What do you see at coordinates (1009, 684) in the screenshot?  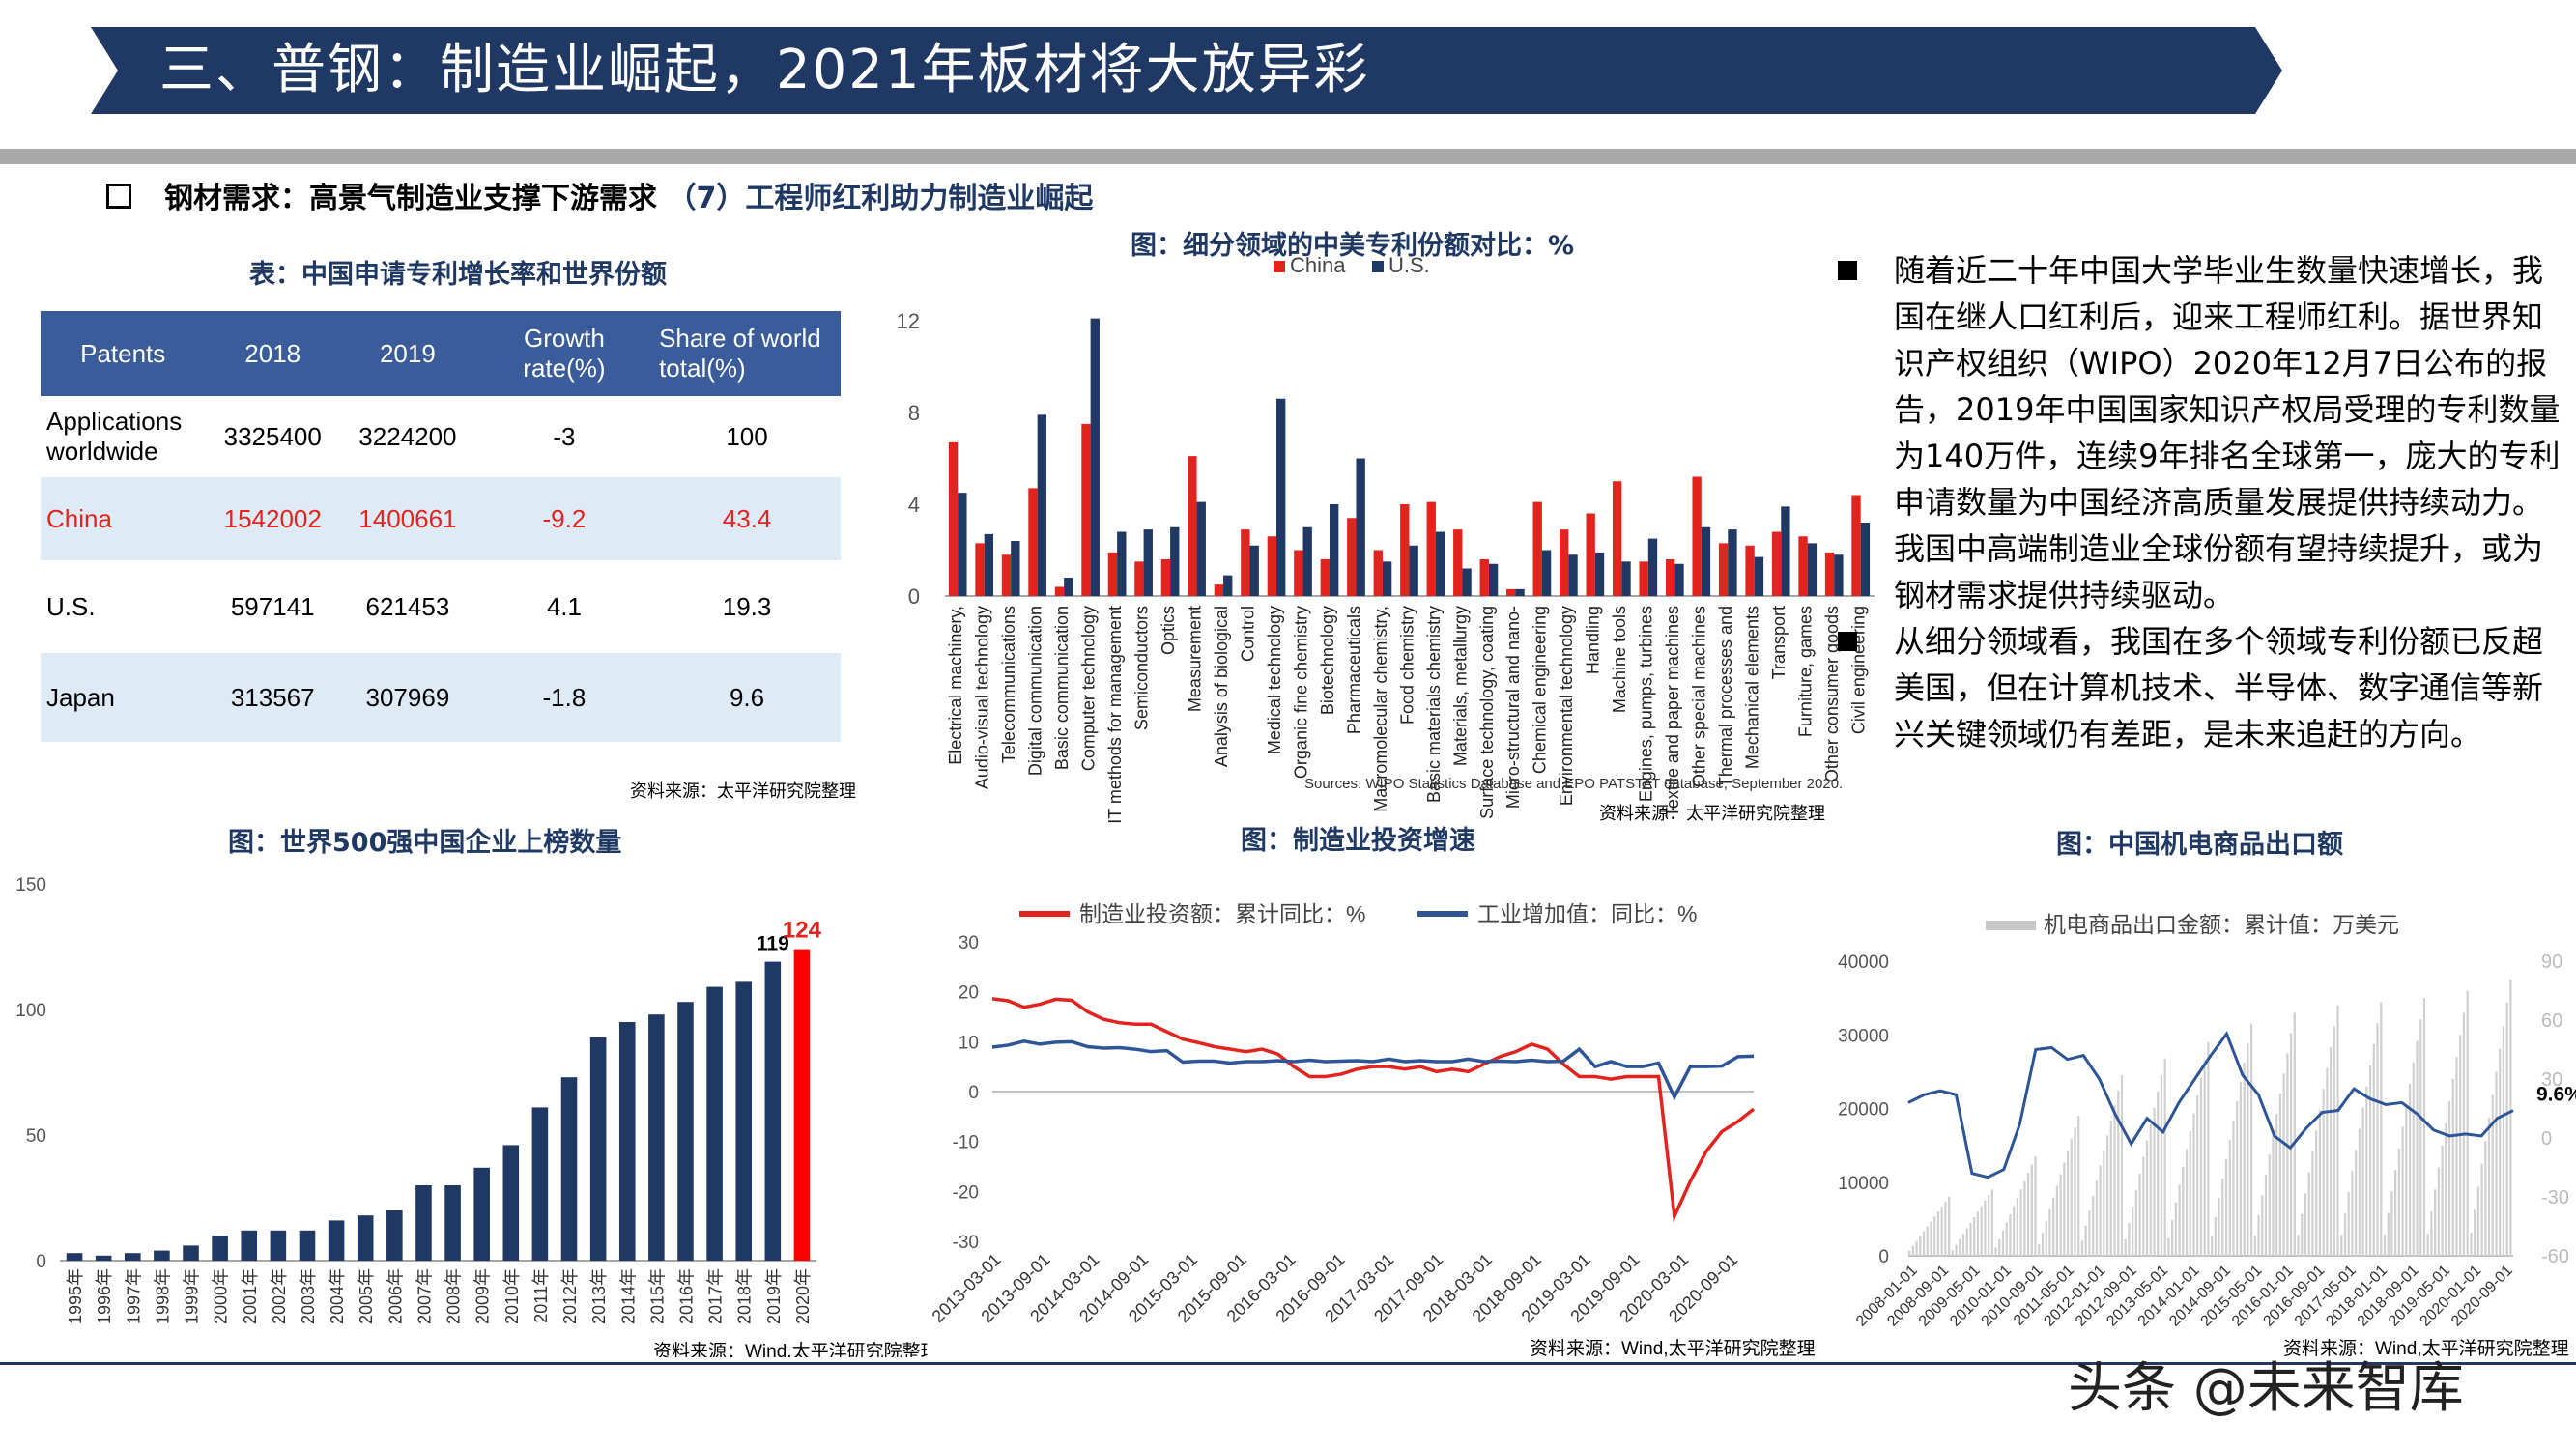 I see `x-tick-label: Telecommunications` at bounding box center [1009, 684].